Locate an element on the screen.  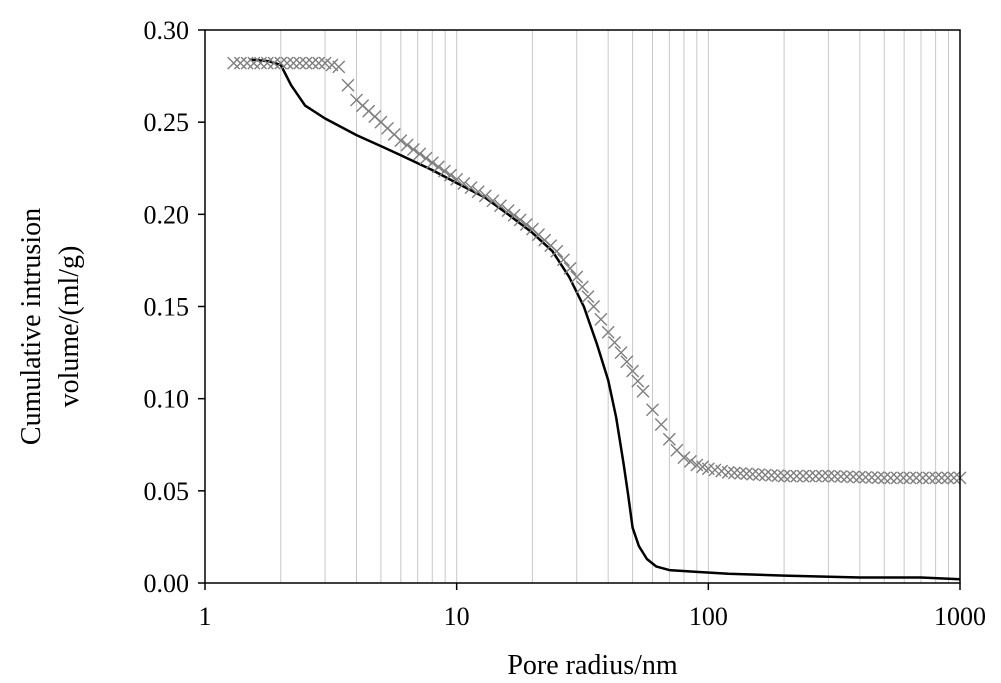
y-tick-label: 0.15 is located at coordinates (167, 307).